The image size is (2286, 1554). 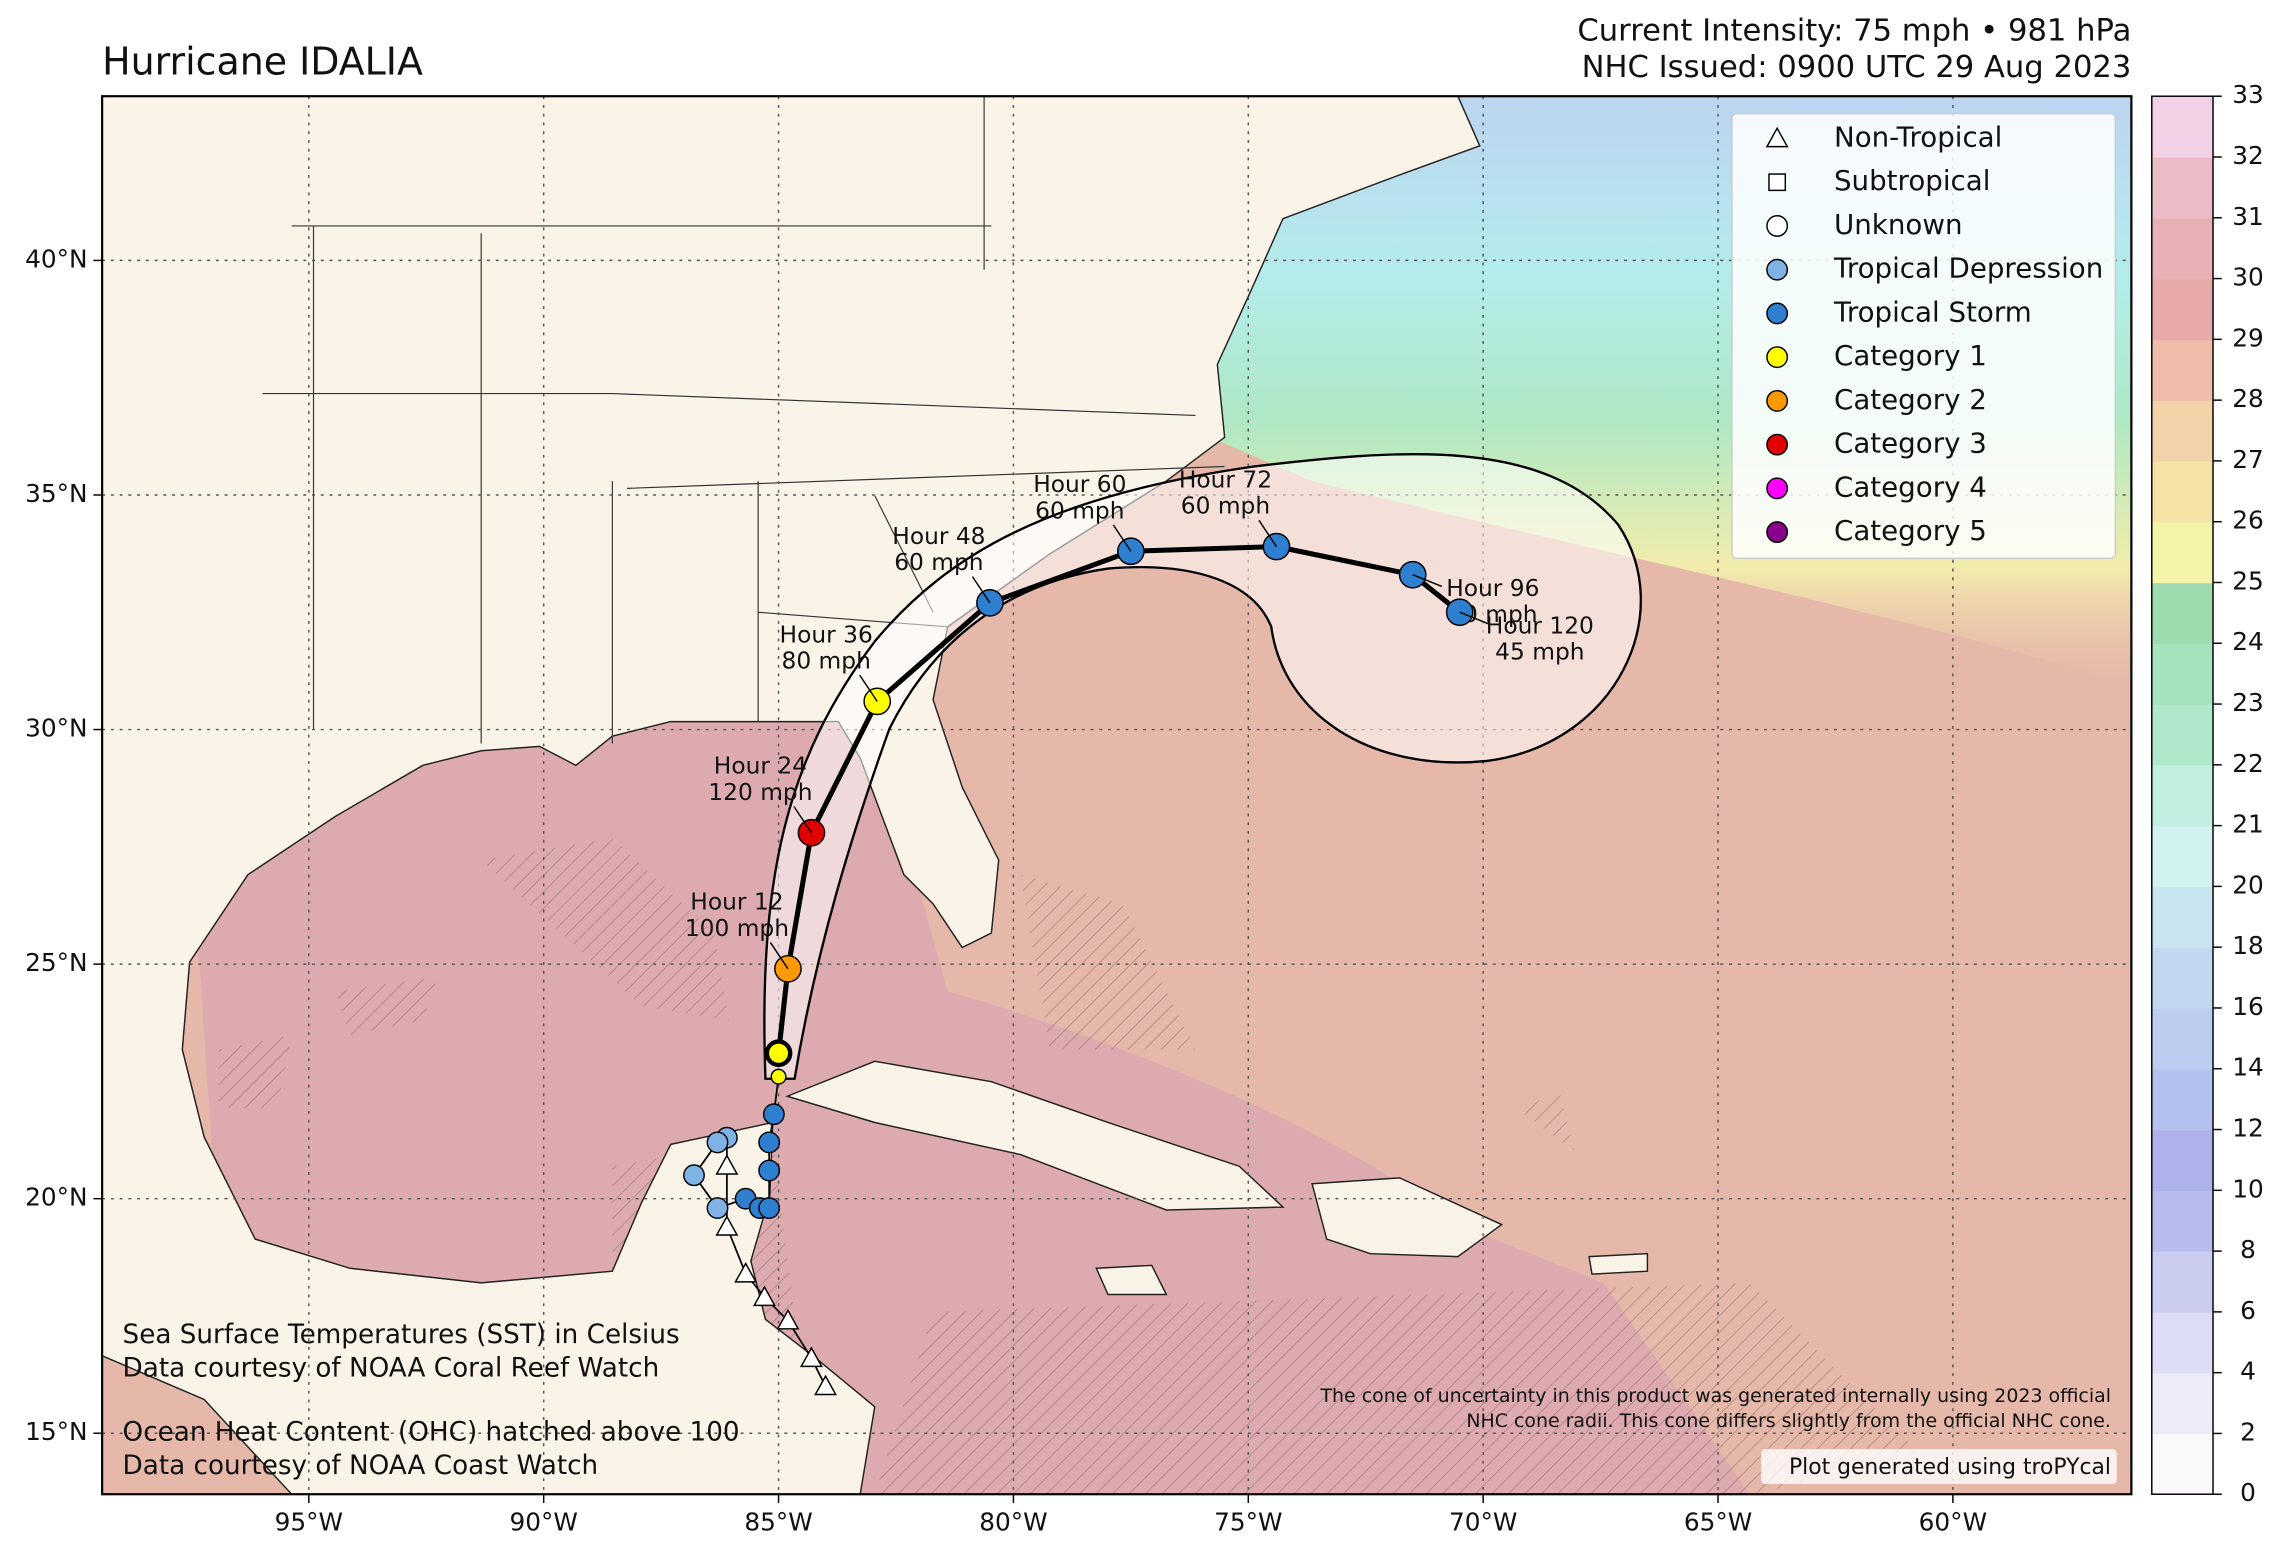 I want to click on colorbar-label: 20, so click(x=2248, y=884).